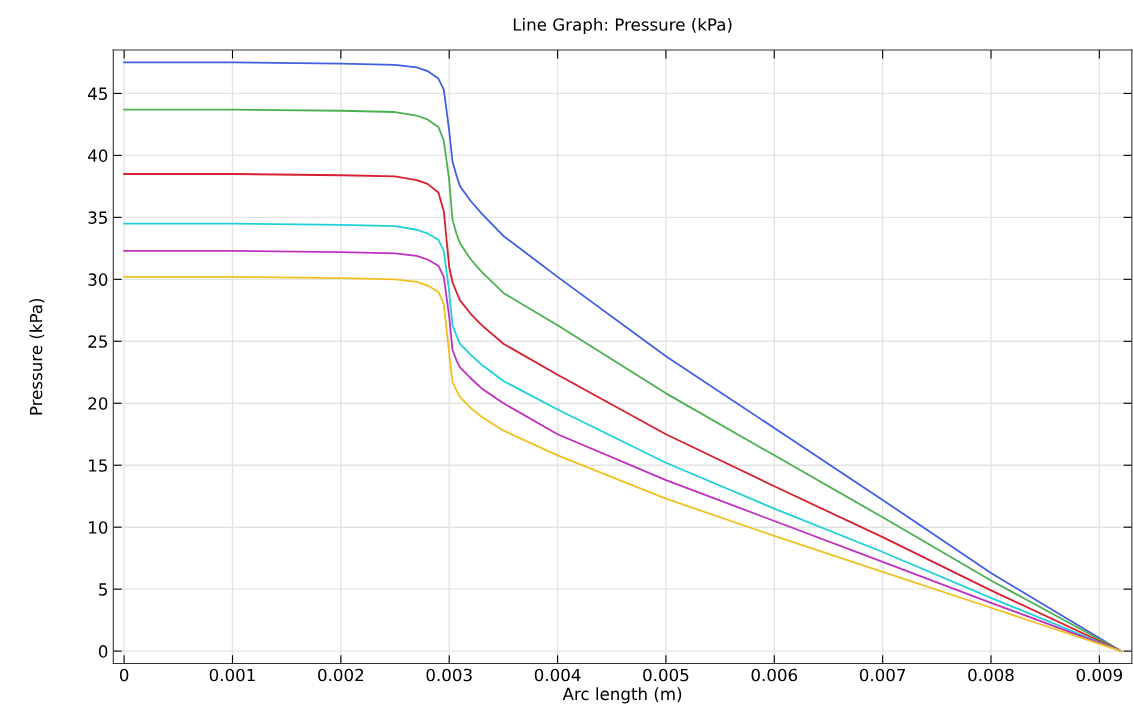 This screenshot has width=1133, height=715. I want to click on x-axis-title: Arc length (m), so click(622, 695).